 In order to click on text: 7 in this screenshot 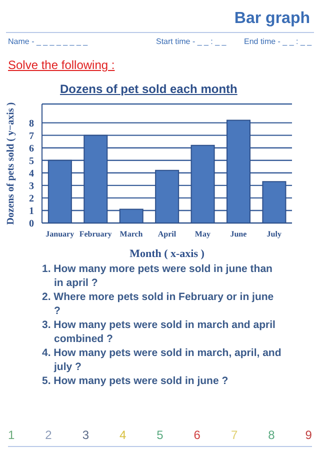, I will do `click(234, 435)`.